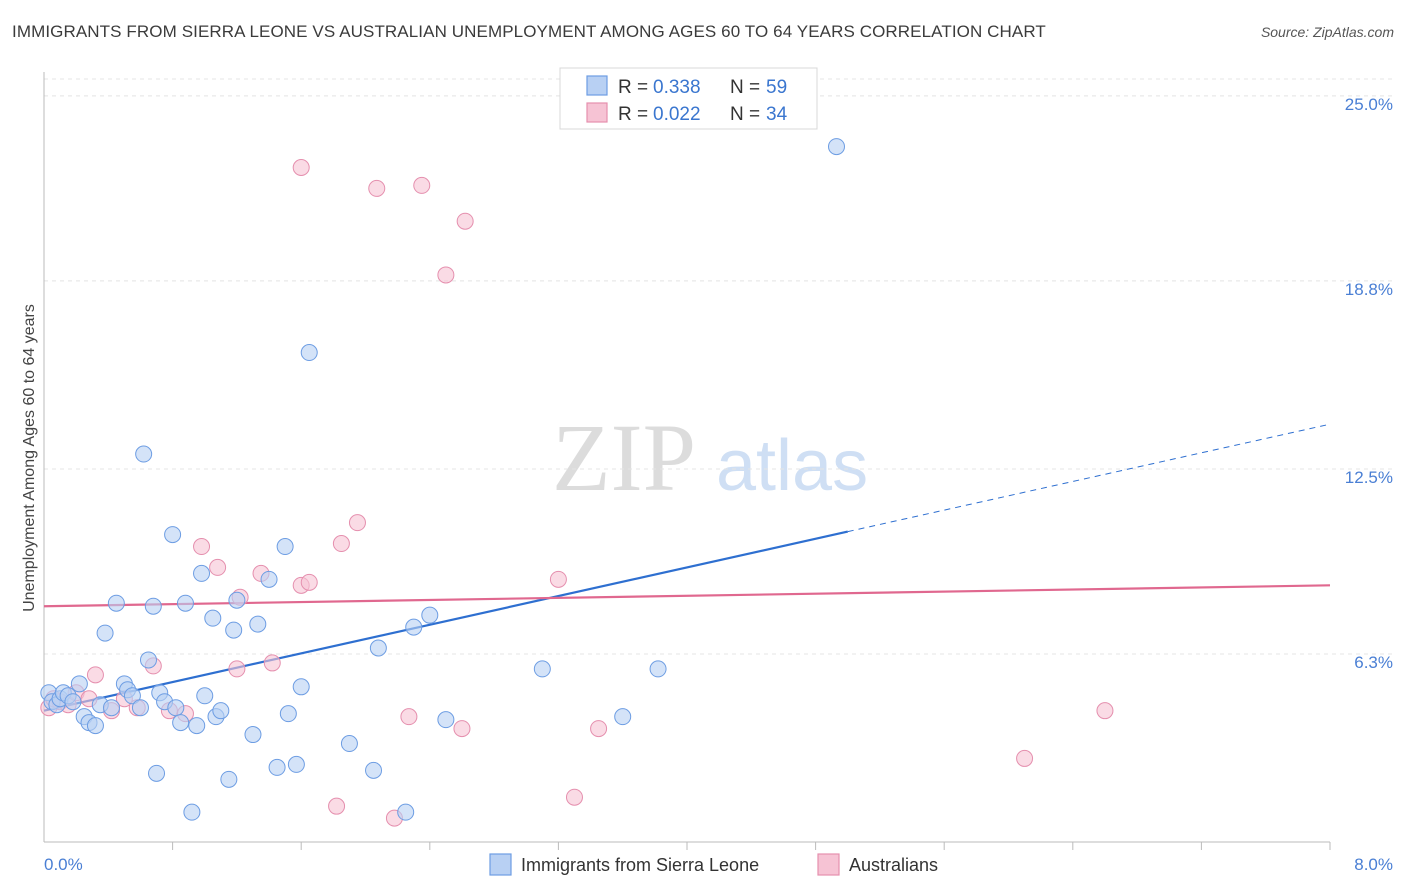 The width and height of the screenshot is (1406, 892). I want to click on legend-n-value-1: 59, so click(776, 87).